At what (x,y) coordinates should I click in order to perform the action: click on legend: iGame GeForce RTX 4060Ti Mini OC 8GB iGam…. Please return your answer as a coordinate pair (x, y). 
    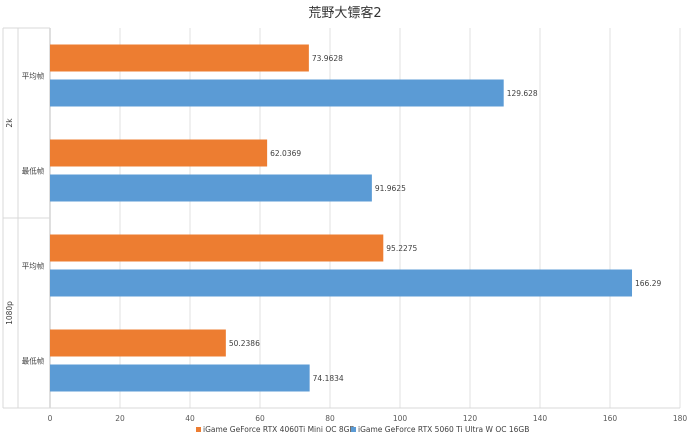
    Looking at the image, I should click on (362, 429).